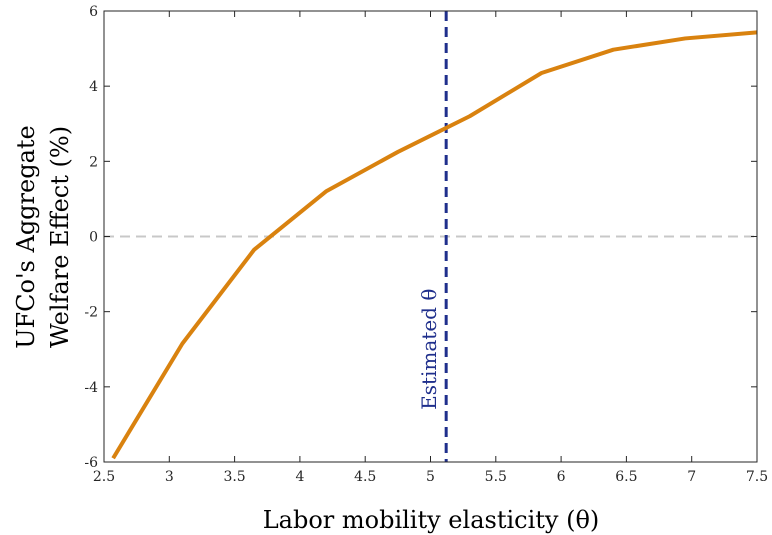  I want to click on y-tick-label: 4, so click(93, 87).